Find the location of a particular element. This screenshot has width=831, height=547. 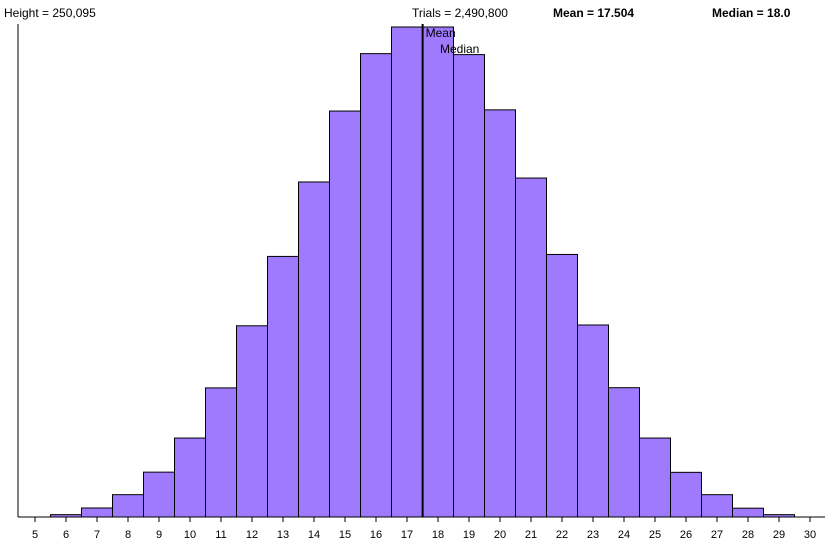

median-stat-label: Median = 18.0 is located at coordinates (751, 13).